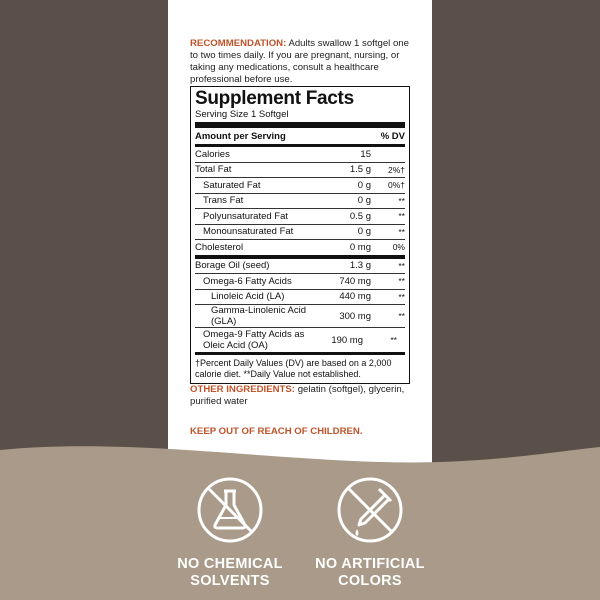 The width and height of the screenshot is (600, 600). I want to click on facts-row: Trans Fat 0 g **, so click(300, 201).